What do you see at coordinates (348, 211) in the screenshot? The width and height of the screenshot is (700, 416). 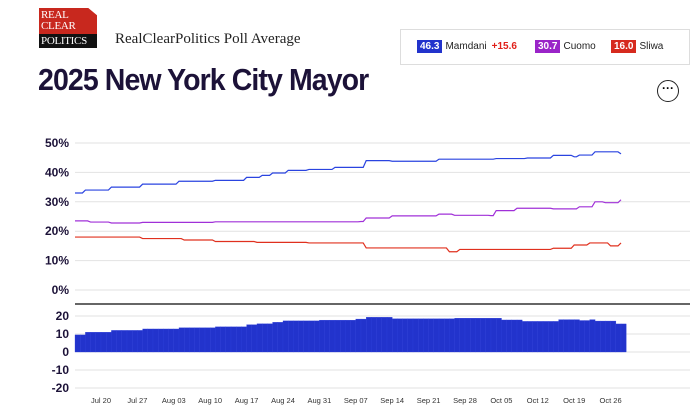 I see `series-line-cuomo` at bounding box center [348, 211].